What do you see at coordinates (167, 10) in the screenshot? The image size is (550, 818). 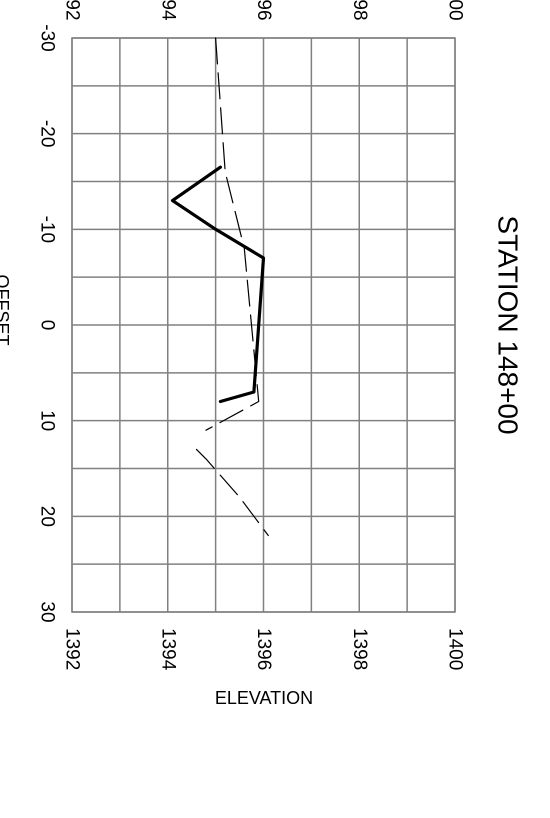 I see `top-tick-fragment: 94` at bounding box center [167, 10].